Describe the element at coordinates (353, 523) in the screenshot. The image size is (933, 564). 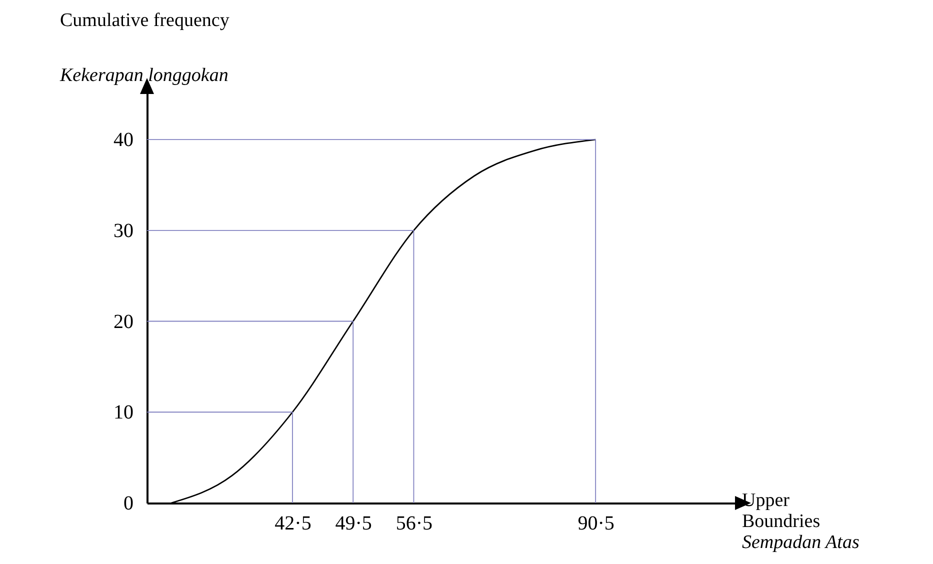
I see `x-tick-label: 49·5` at that location.